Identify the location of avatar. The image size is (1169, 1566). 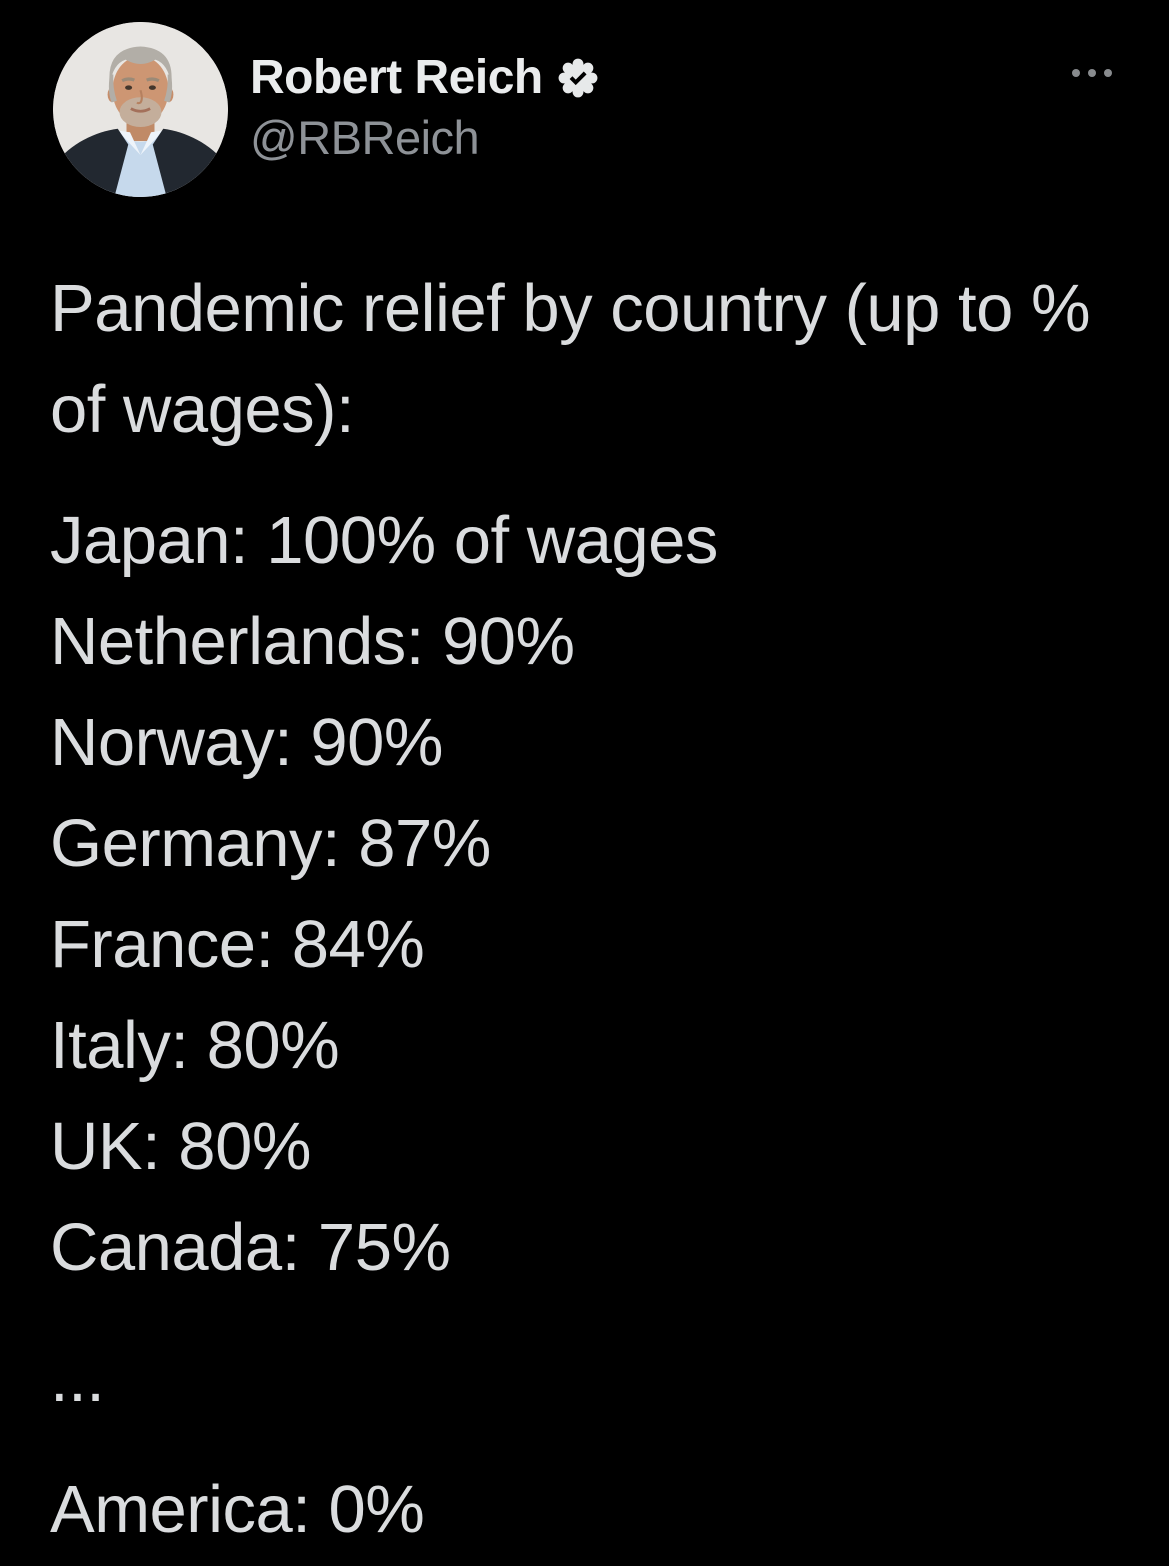
(140, 109).